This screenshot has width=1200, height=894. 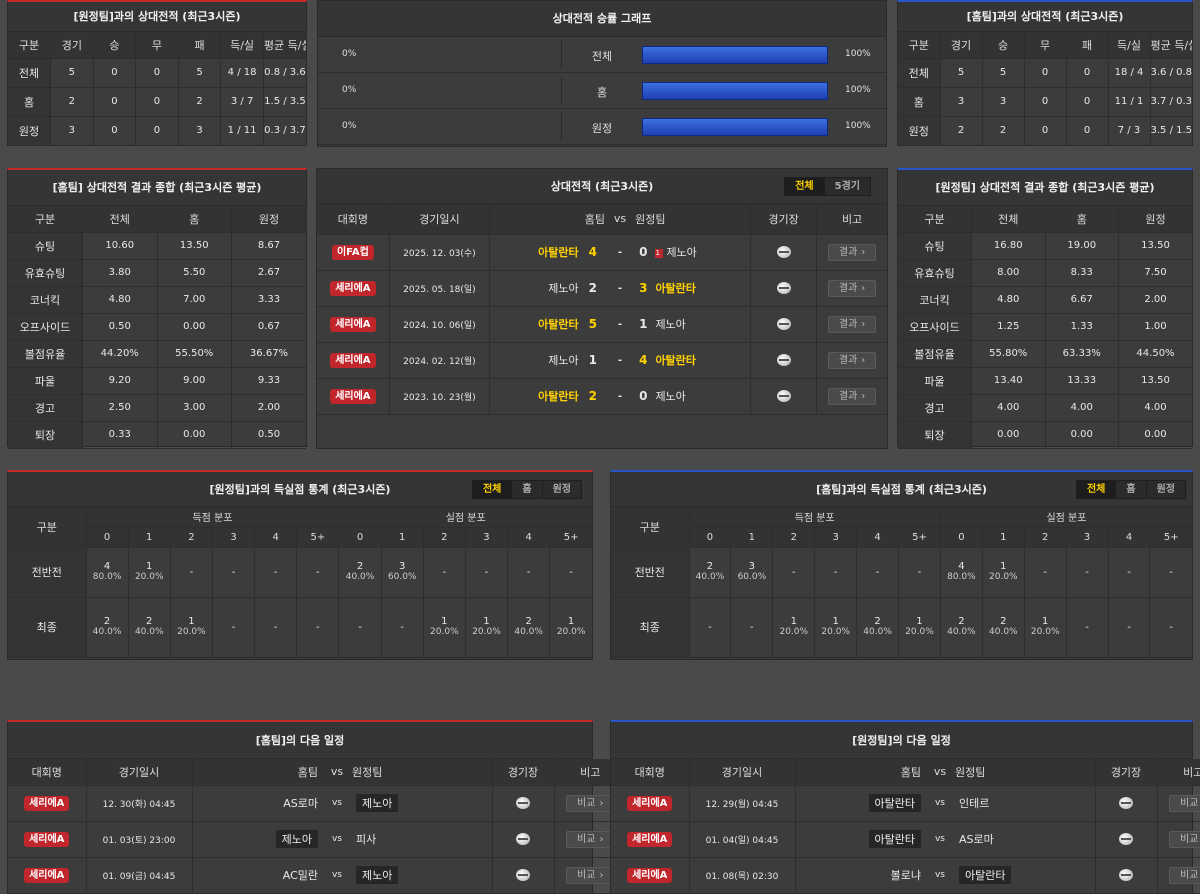 I want to click on bucket-header: 0, so click(x=107, y=537).